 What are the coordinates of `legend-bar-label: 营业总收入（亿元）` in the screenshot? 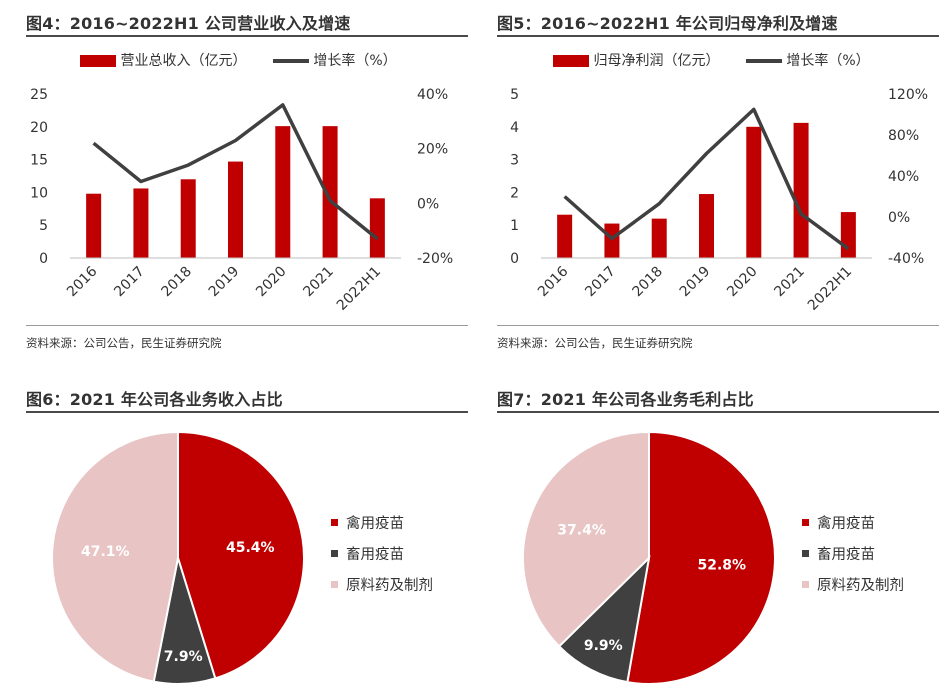 It's located at (183, 61).